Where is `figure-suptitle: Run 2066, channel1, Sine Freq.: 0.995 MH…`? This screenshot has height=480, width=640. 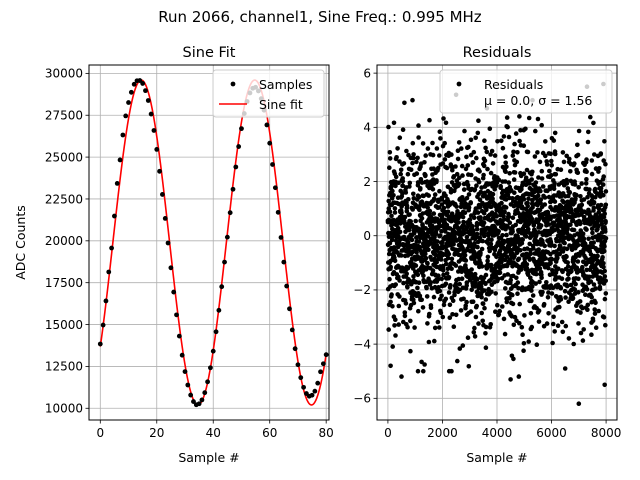
figure-suptitle: Run 2066, channel1, Sine Freq.: 0.995 MH… is located at coordinates (320, 17).